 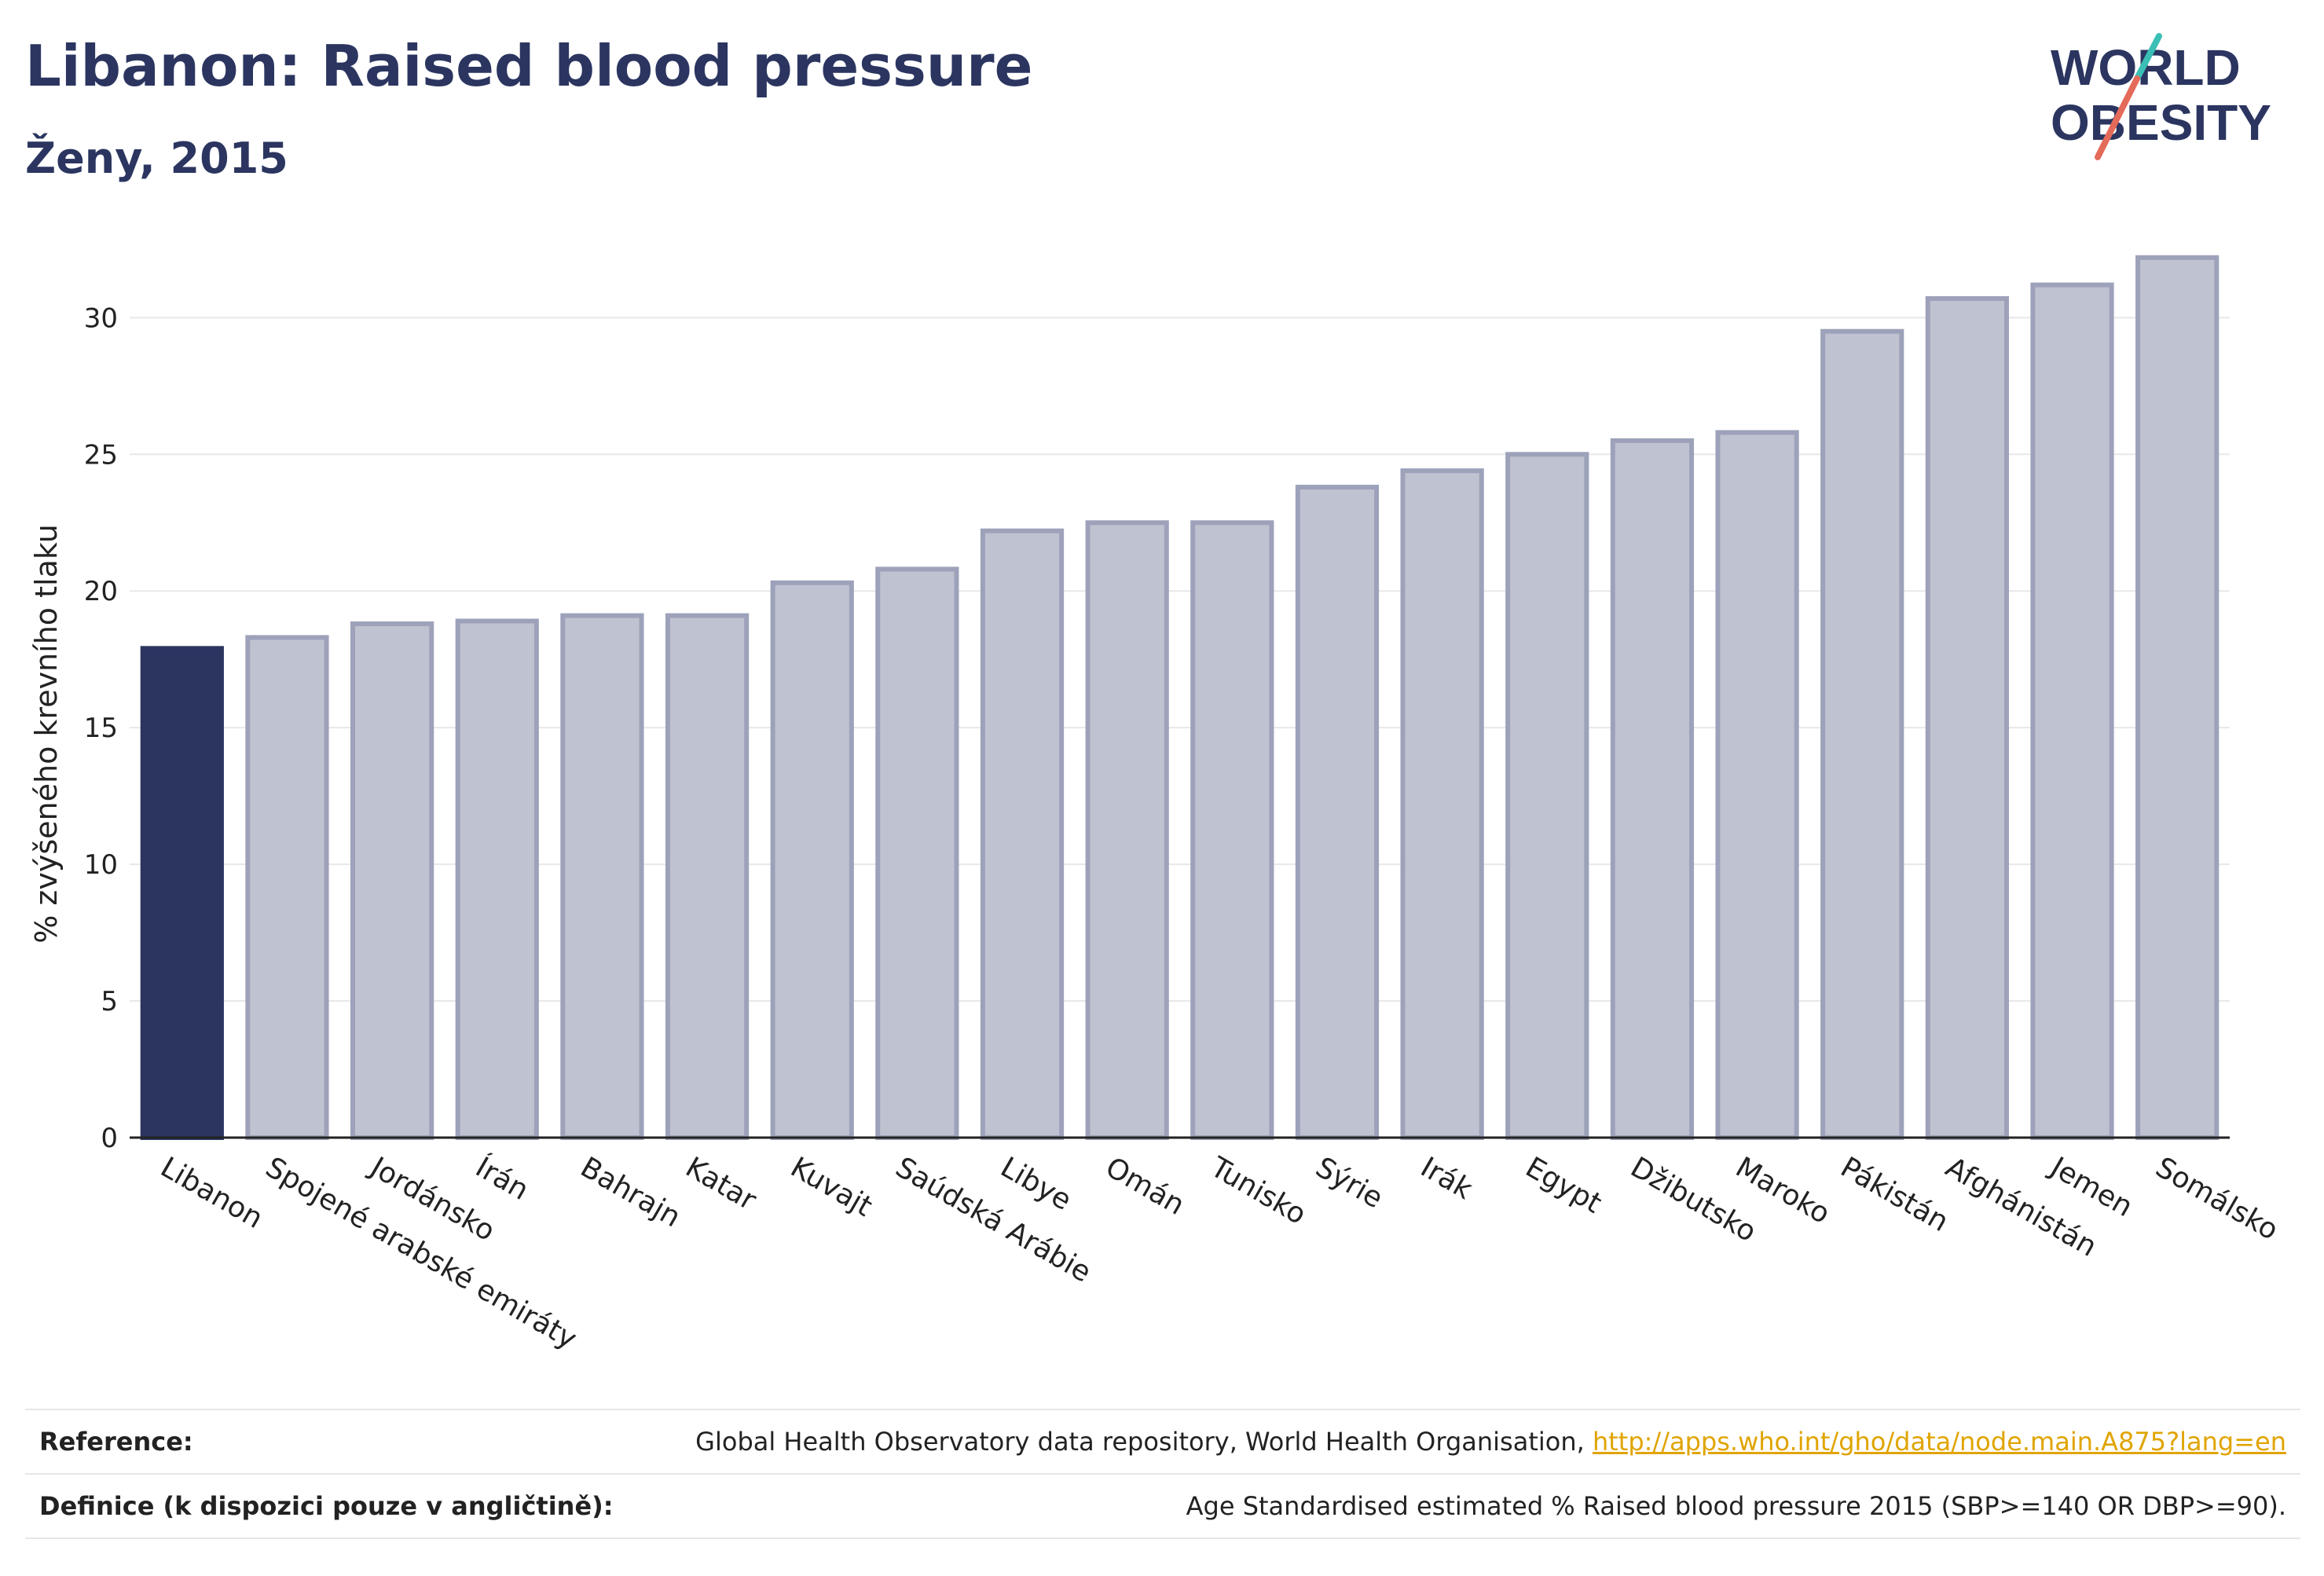 I want to click on bar-libye, so click(x=1022, y=834).